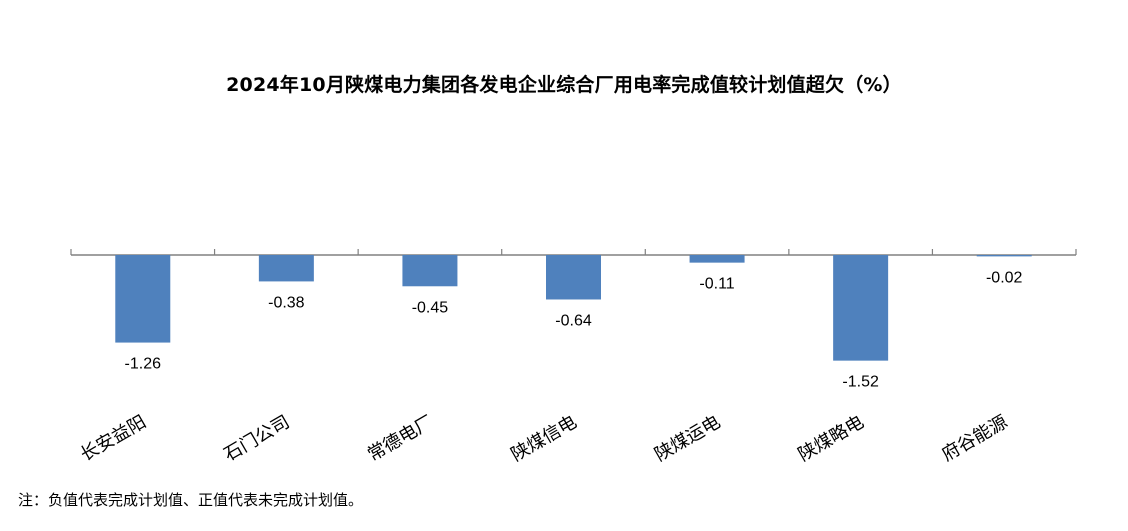 The image size is (1128, 531). I want to click on data-label: -0.02, so click(1004, 277).